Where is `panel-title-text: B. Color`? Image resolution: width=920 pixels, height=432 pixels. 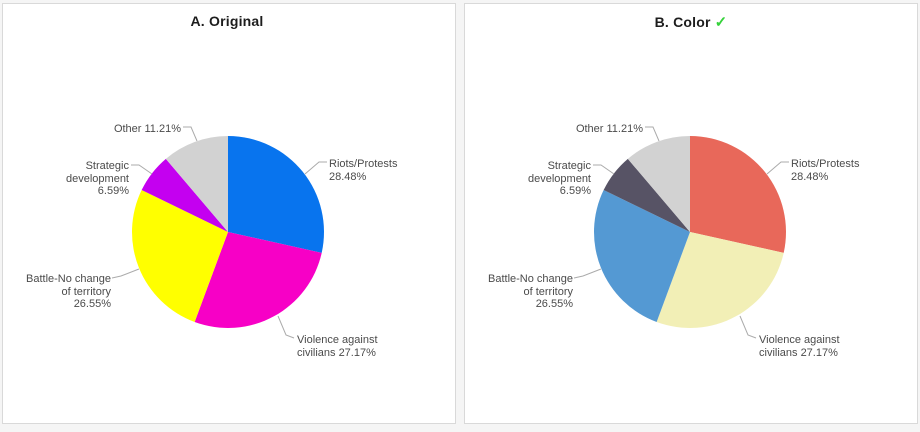
panel-title-text: B. Color is located at coordinates (682, 22).